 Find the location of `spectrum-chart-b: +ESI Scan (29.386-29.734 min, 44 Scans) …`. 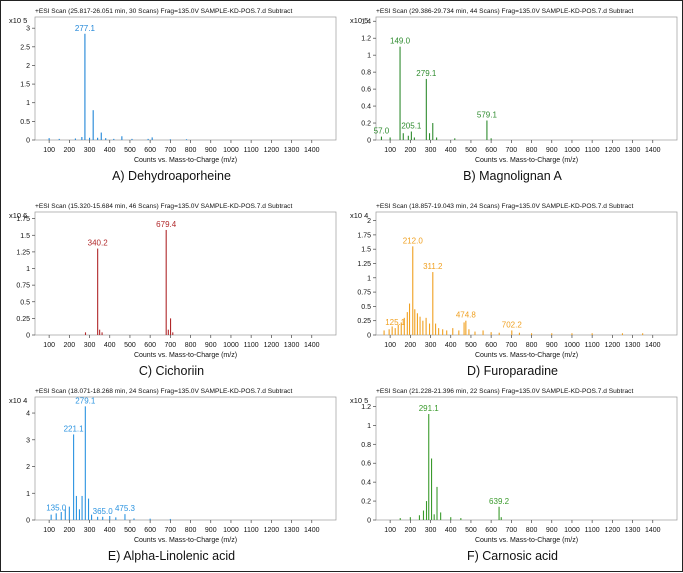

spectrum-chart-b: +ESI Scan (29.386-29.734 min, 44 Scans) … is located at coordinates (514, 86).